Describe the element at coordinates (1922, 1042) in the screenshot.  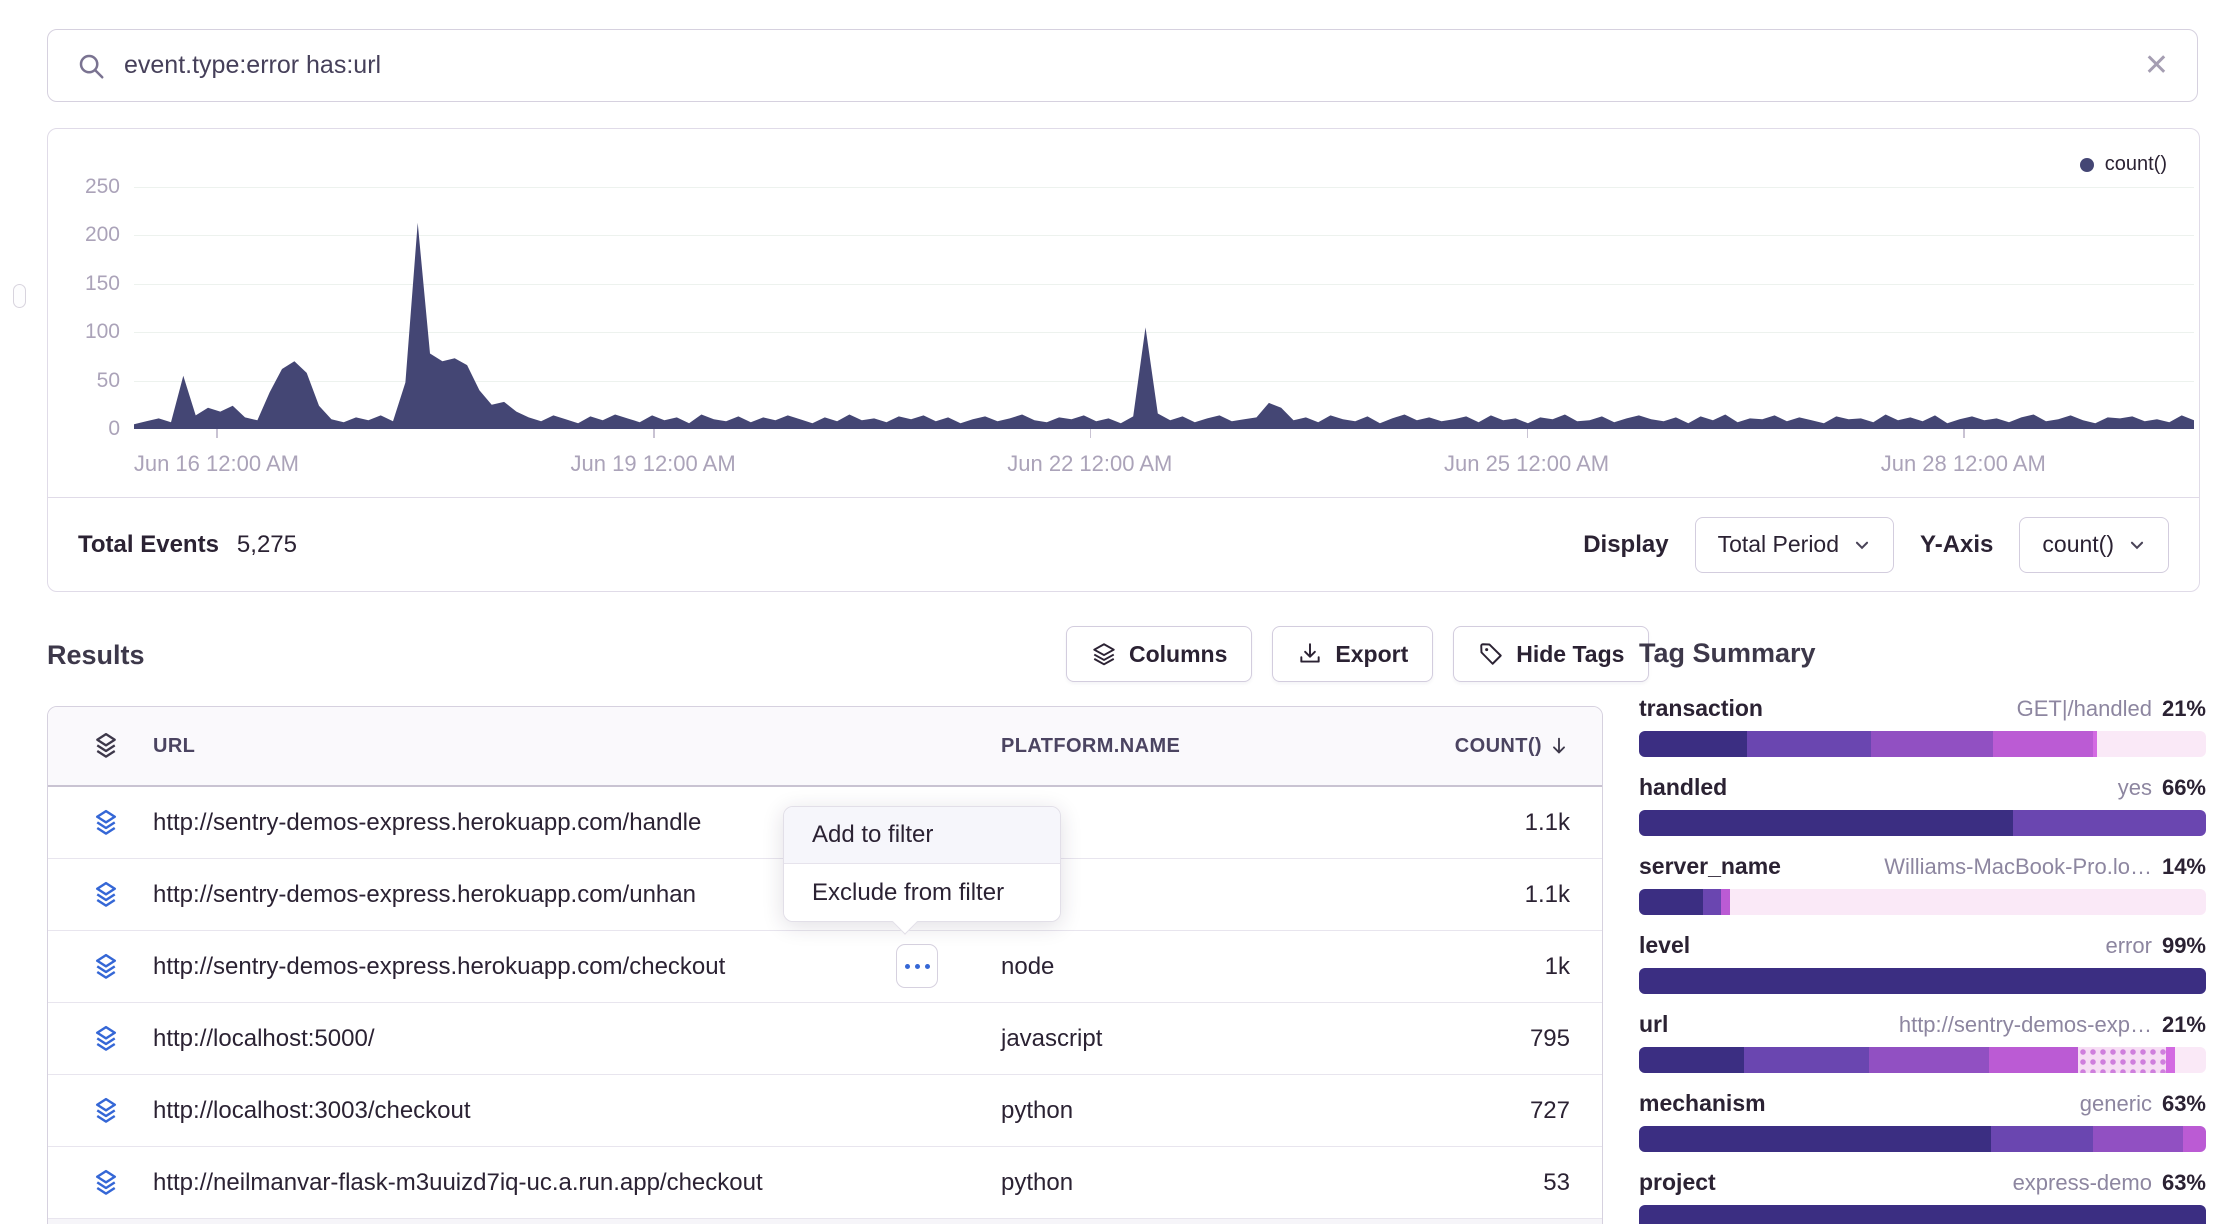
I see `tag-summary-item: url http://sentry-demos-exp… 21%` at that location.